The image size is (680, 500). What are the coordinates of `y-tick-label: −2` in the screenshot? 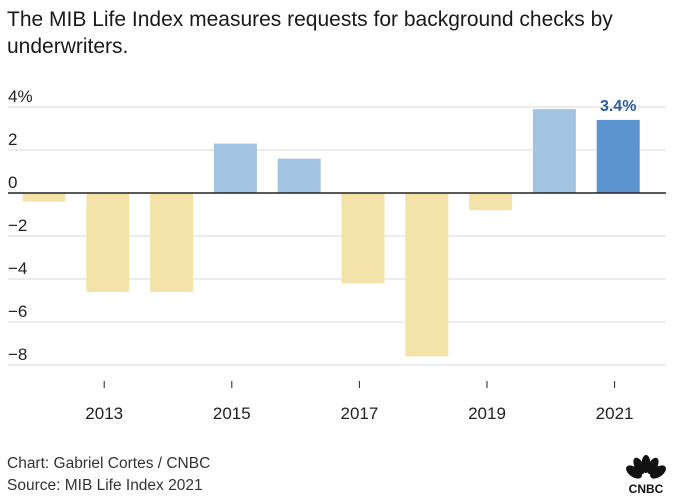 It's located at (17, 225).